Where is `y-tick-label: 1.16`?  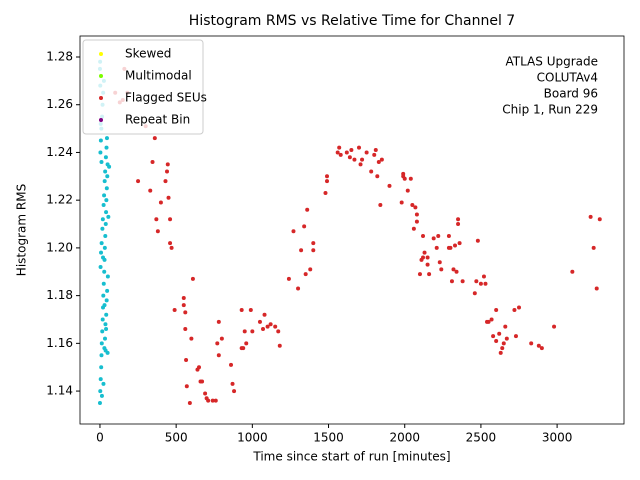
y-tick-label: 1.16 is located at coordinates (59, 343).